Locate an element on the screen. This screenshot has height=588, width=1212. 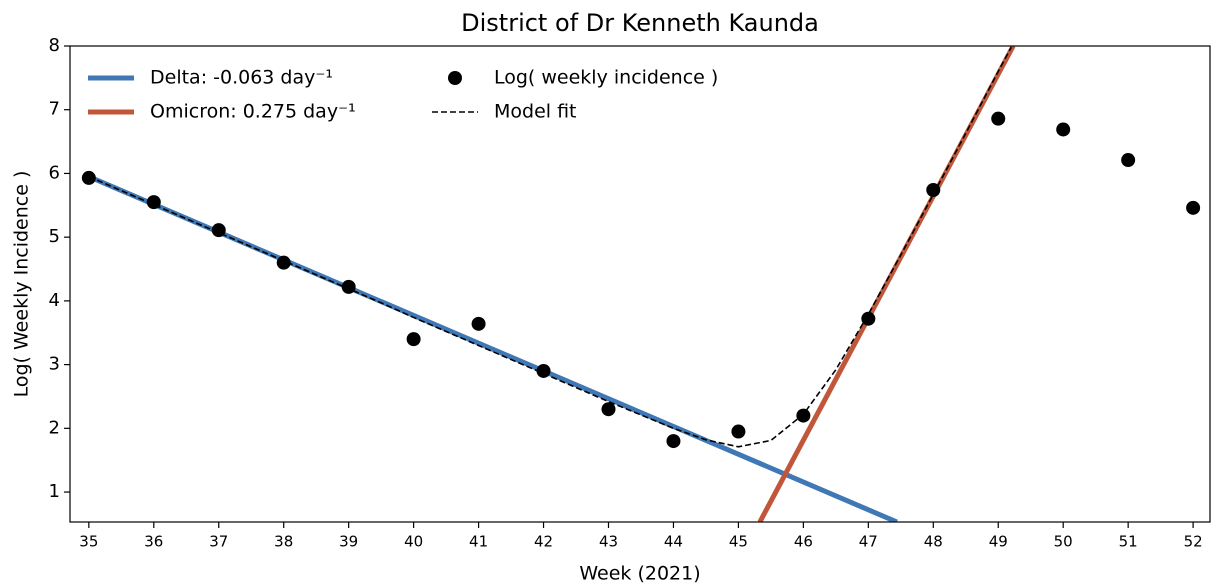
y-tick-label: 8 is located at coordinates (54, 45).